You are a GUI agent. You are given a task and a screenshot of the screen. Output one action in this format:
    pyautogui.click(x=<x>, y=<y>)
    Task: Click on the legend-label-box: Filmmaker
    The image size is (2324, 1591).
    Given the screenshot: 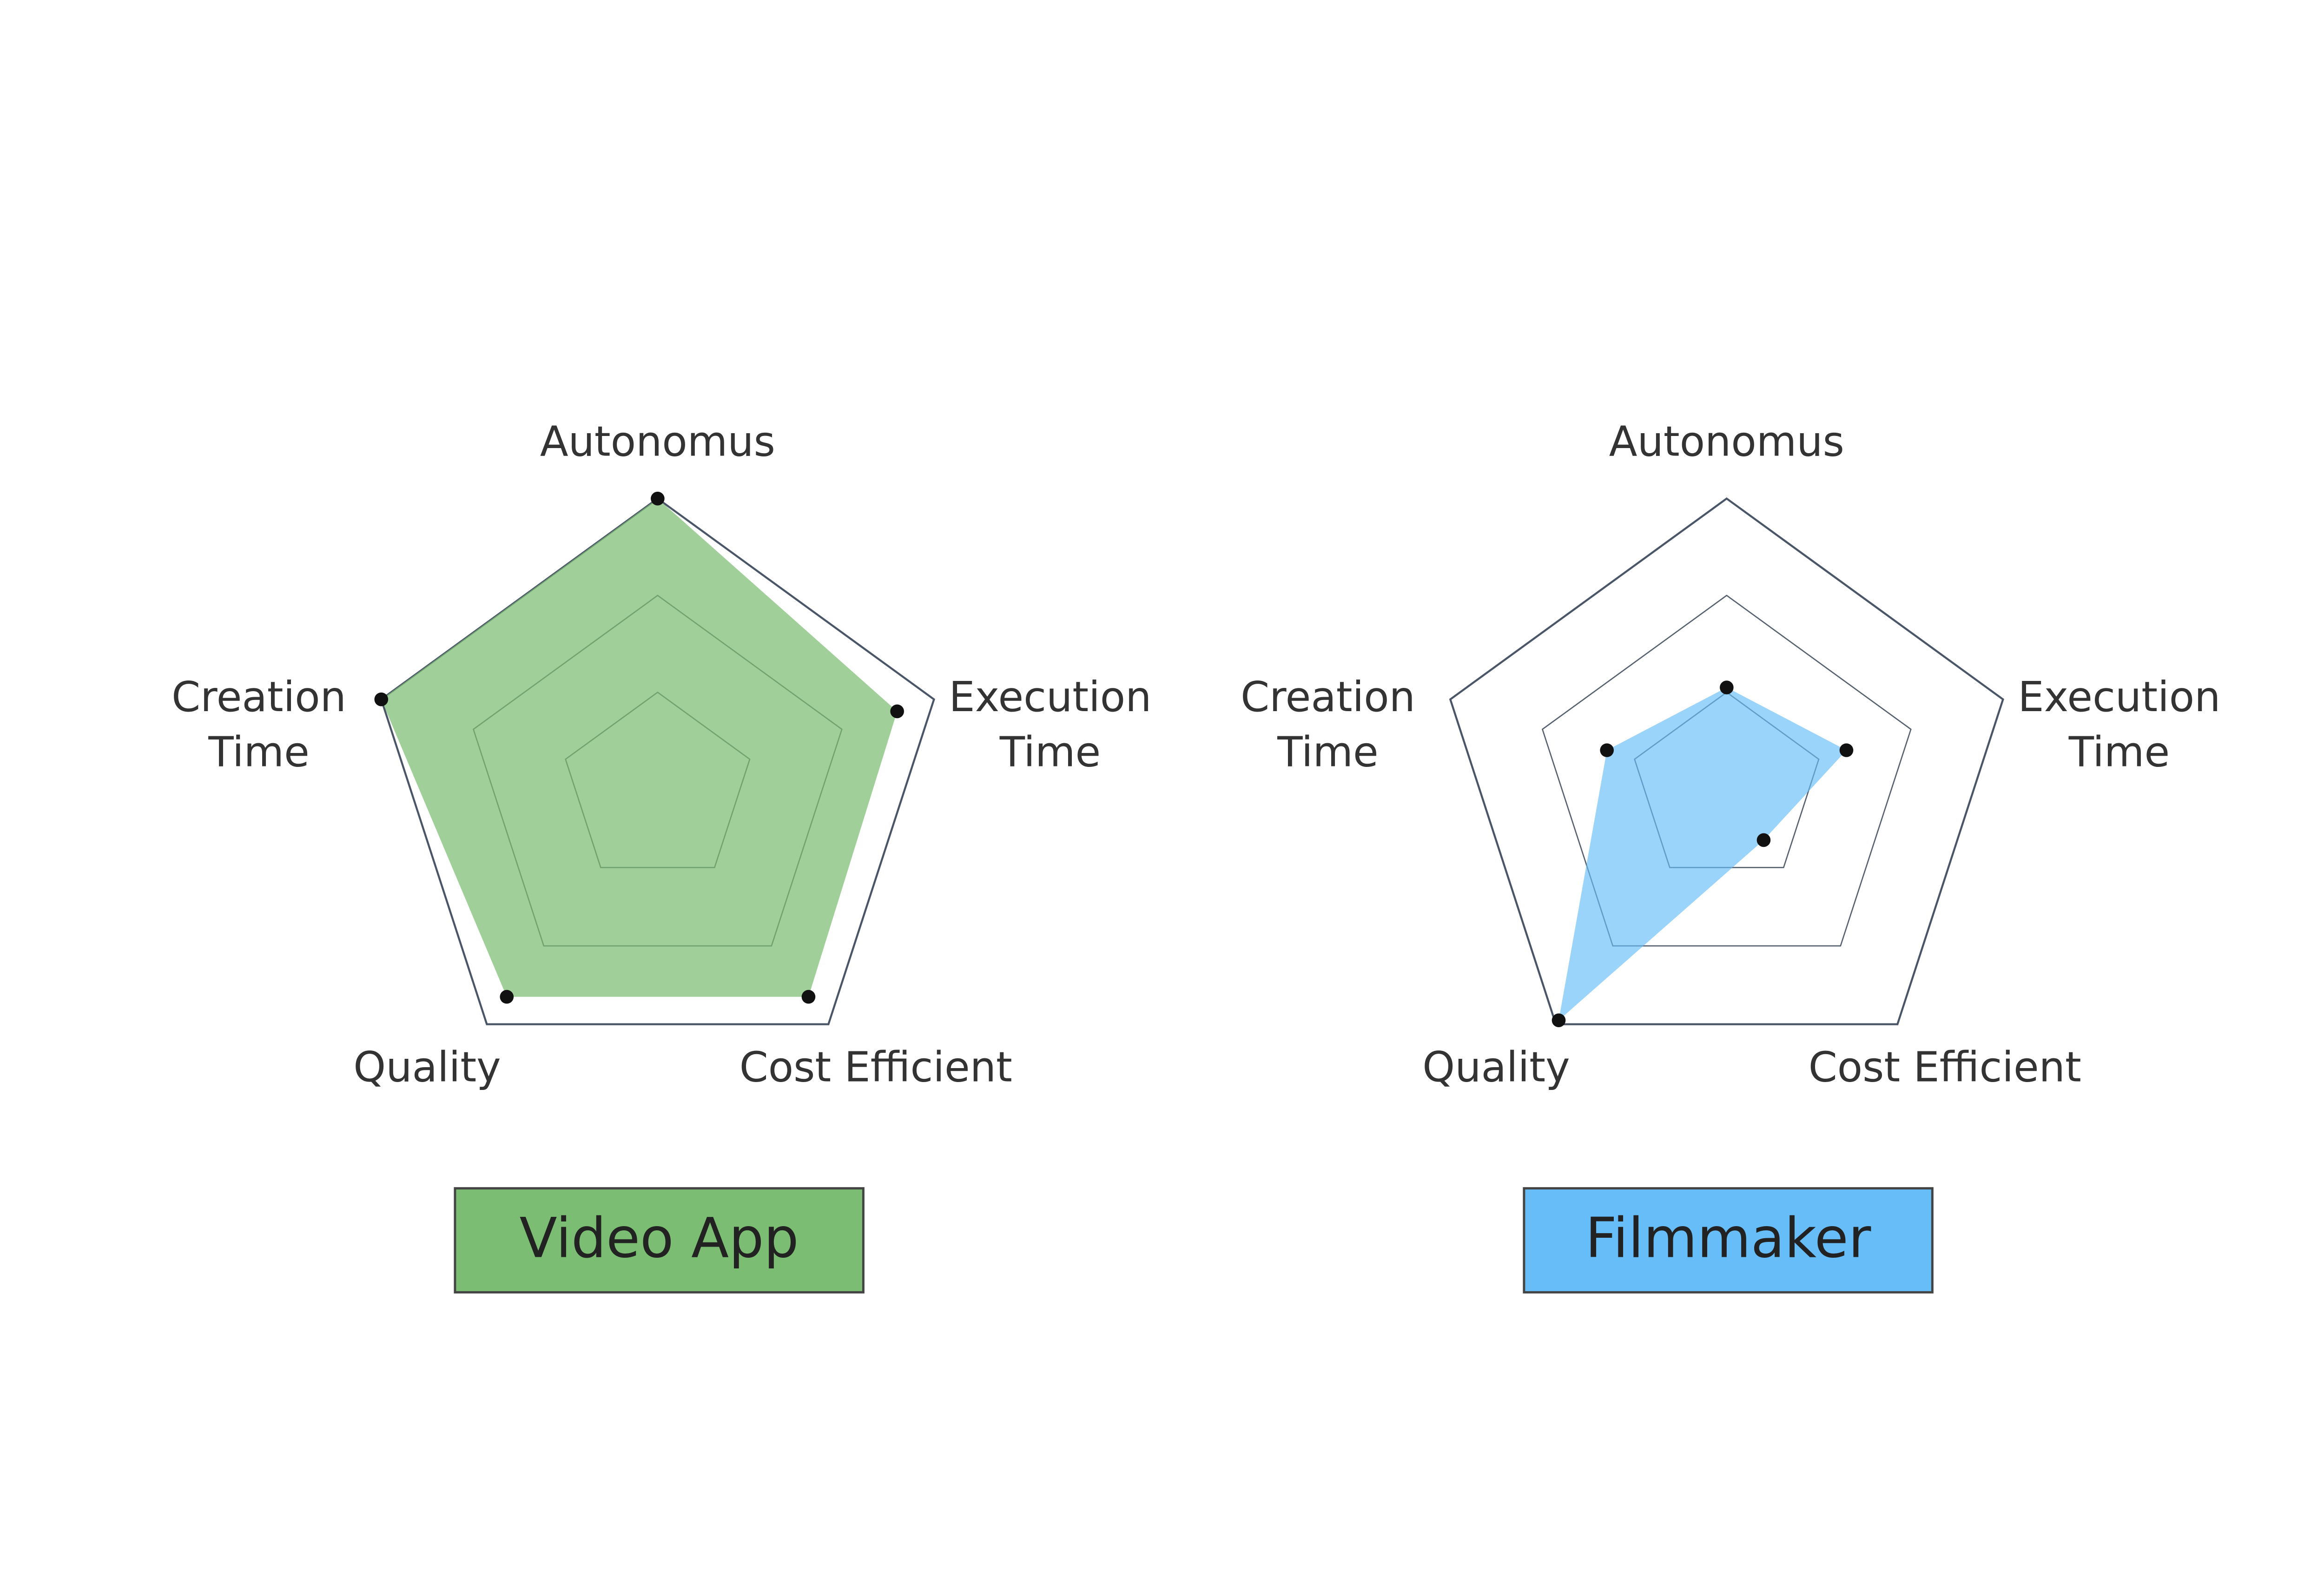 What is the action you would take?
    pyautogui.click(x=1728, y=1240)
    